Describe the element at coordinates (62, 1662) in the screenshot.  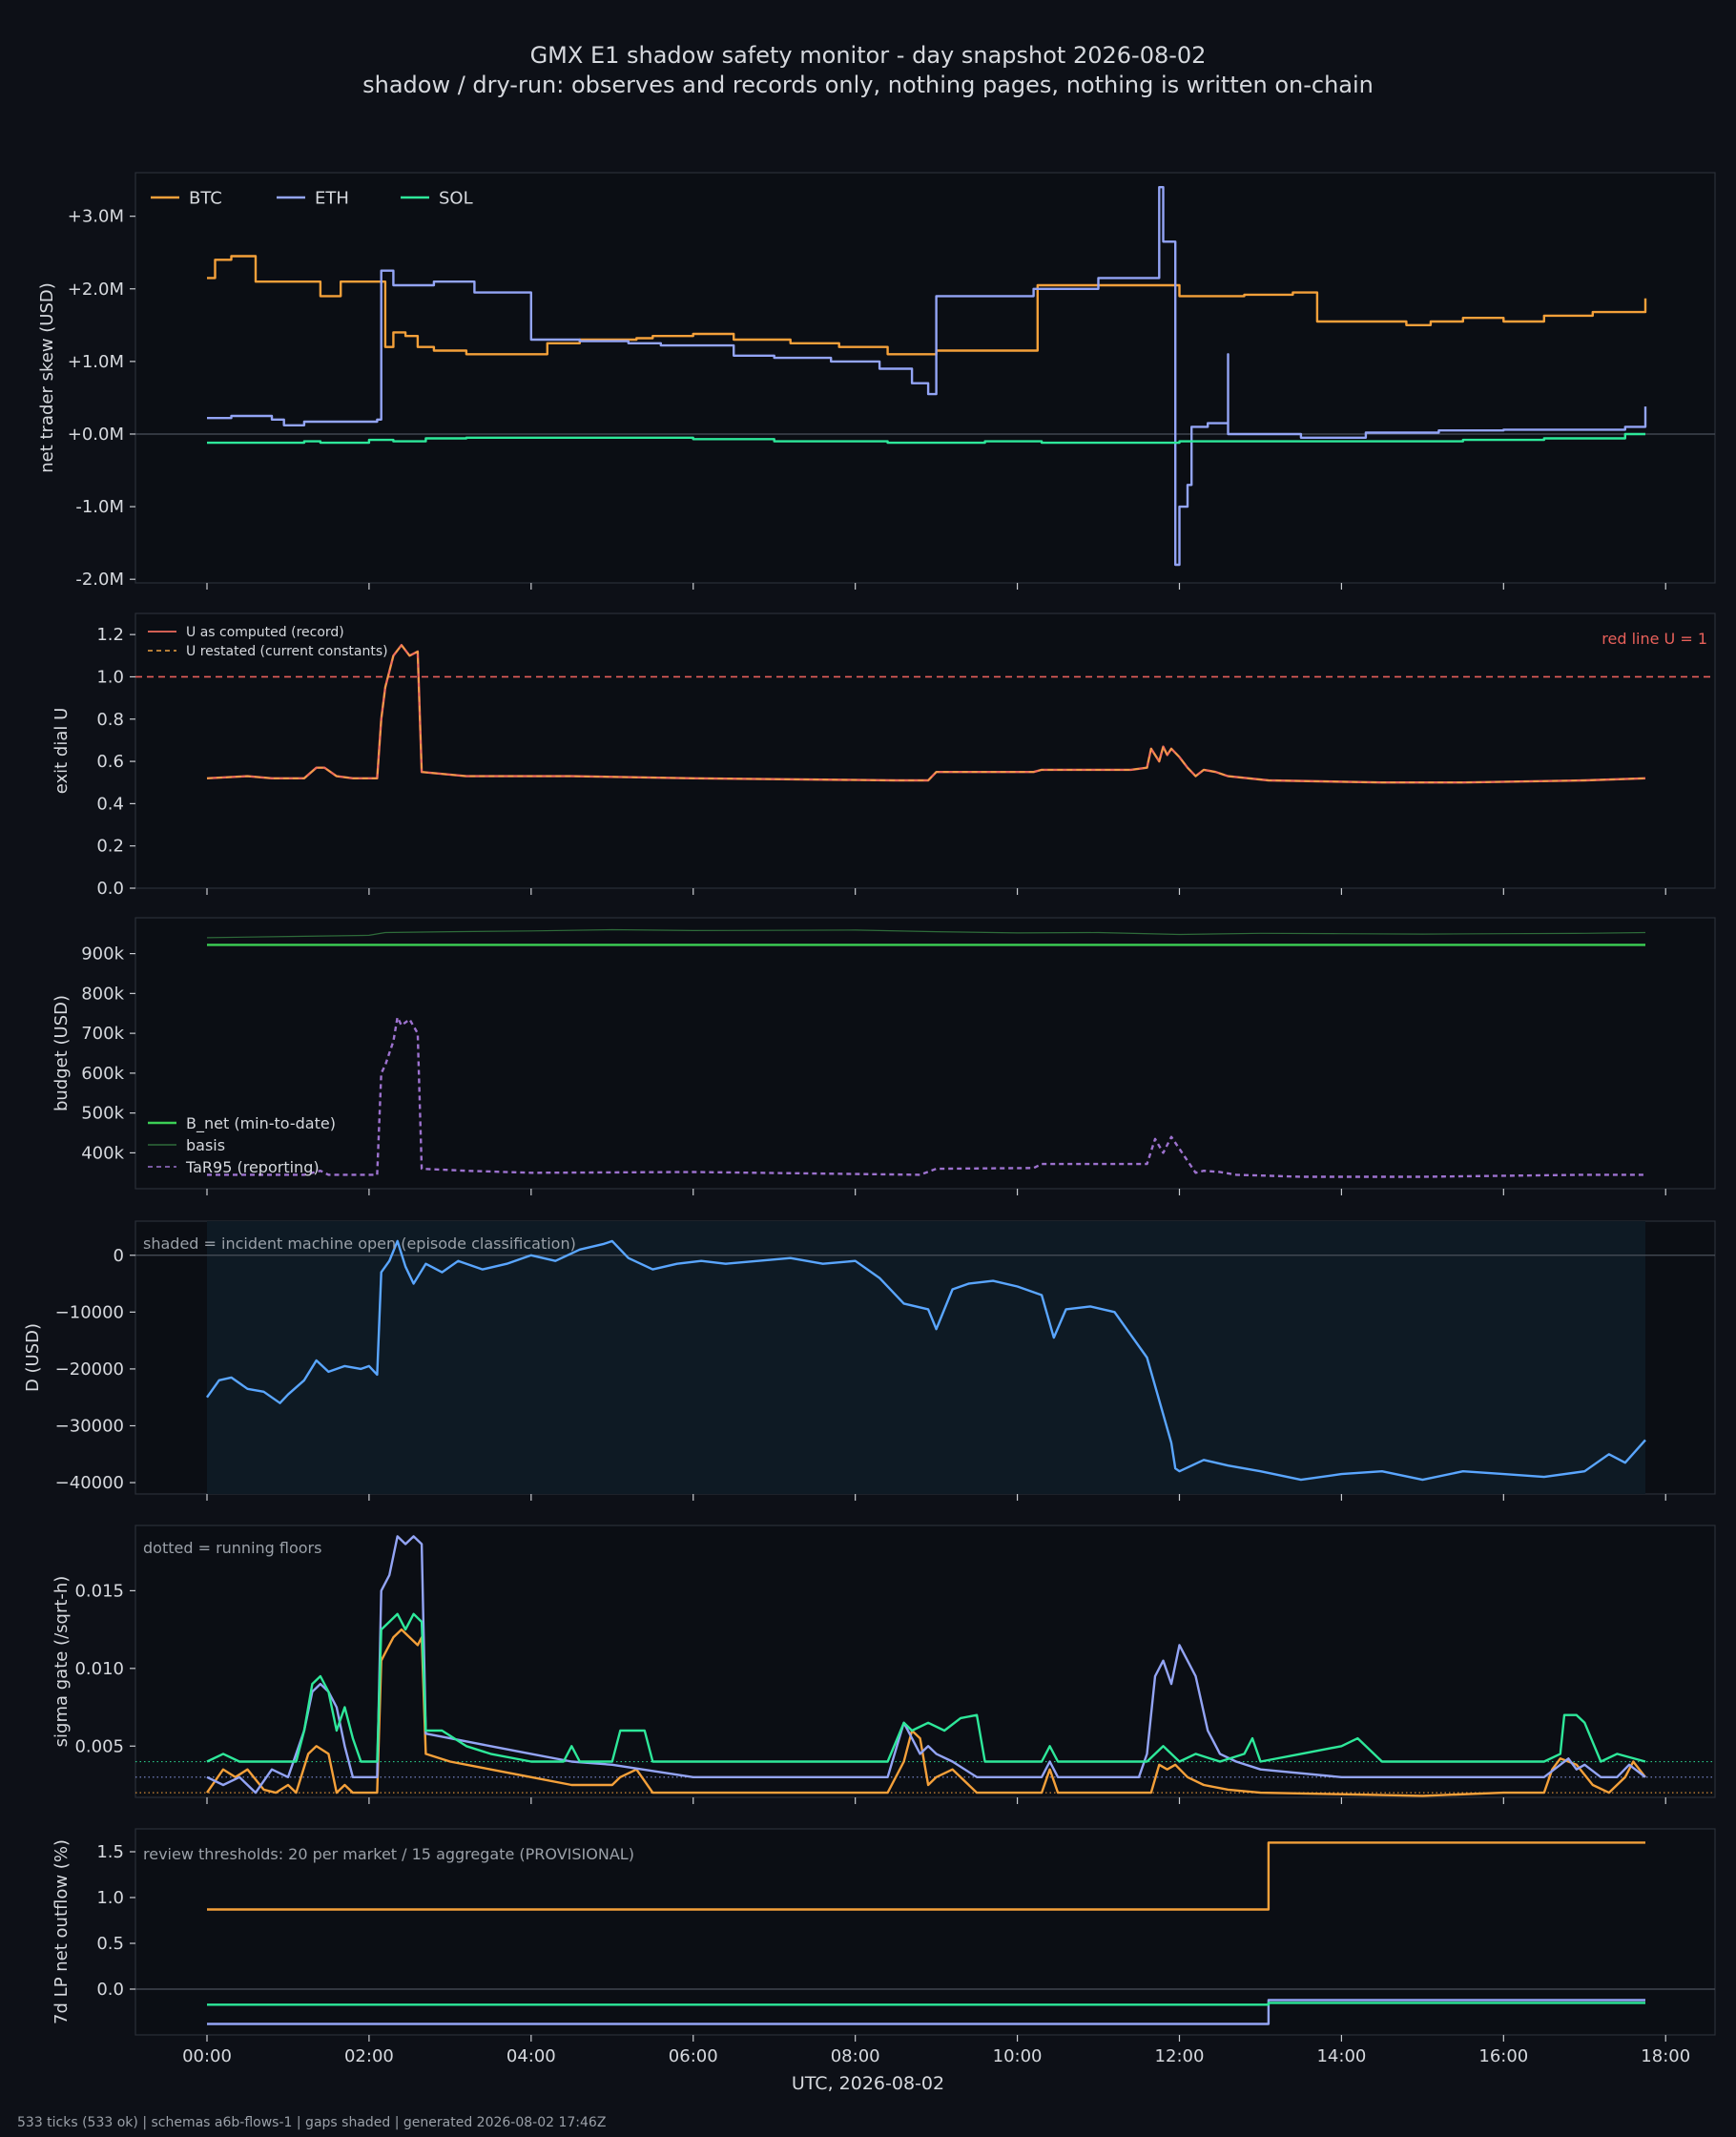
I see `y-axis-label: sigma gate (/sqrt-h)` at that location.